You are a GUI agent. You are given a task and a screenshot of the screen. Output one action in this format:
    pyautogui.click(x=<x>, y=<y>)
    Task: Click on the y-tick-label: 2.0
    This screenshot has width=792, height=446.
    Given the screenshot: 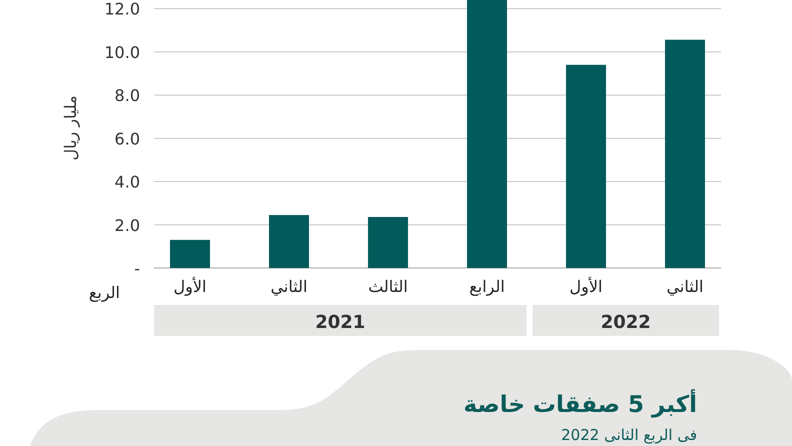 What is the action you would take?
    pyautogui.click(x=127, y=225)
    